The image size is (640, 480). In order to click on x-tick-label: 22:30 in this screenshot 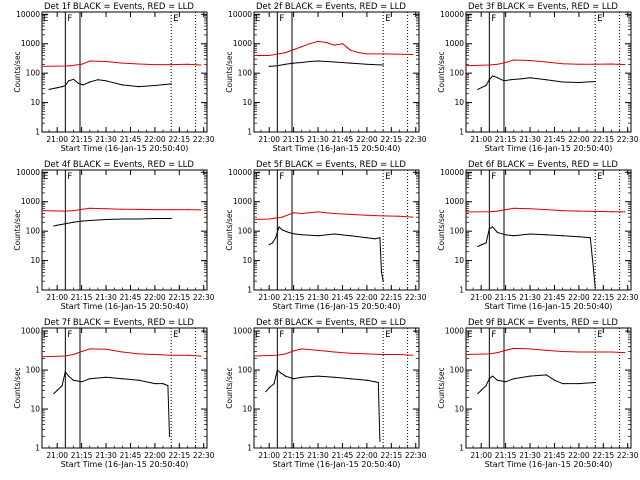, I will do `click(628, 139)`.